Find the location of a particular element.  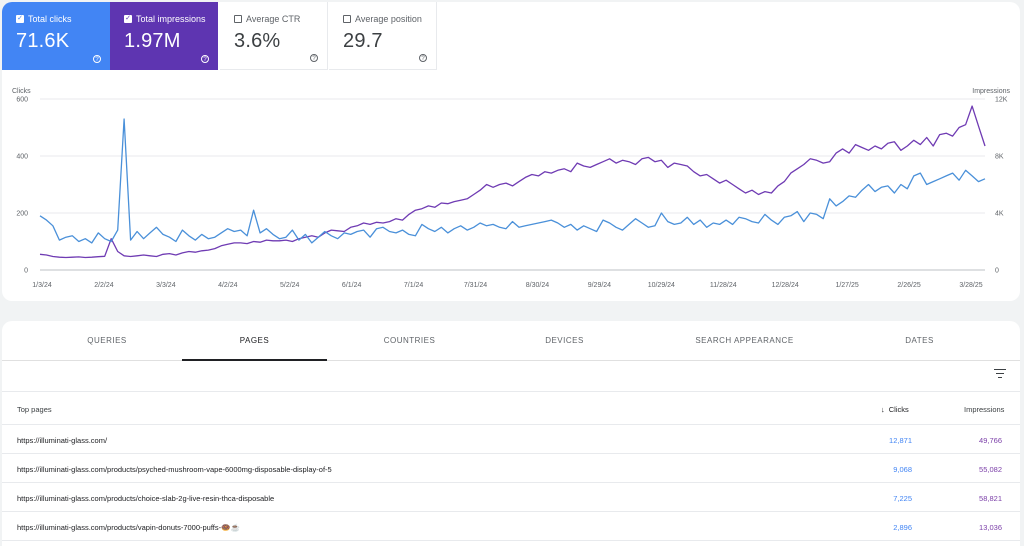

row-clicks: 9,068 is located at coordinates (902, 469).